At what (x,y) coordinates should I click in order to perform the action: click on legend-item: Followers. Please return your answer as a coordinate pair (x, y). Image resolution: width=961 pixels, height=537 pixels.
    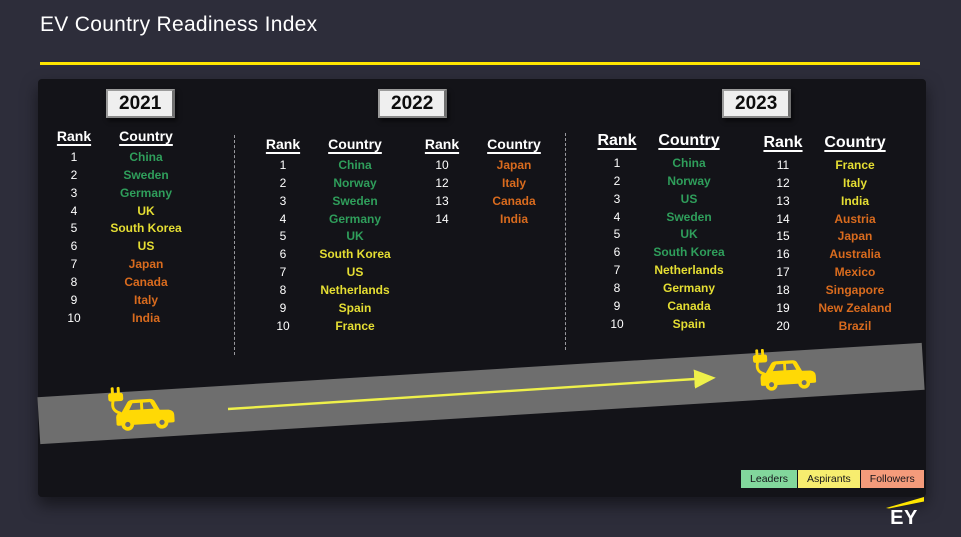
    Looking at the image, I should click on (892, 479).